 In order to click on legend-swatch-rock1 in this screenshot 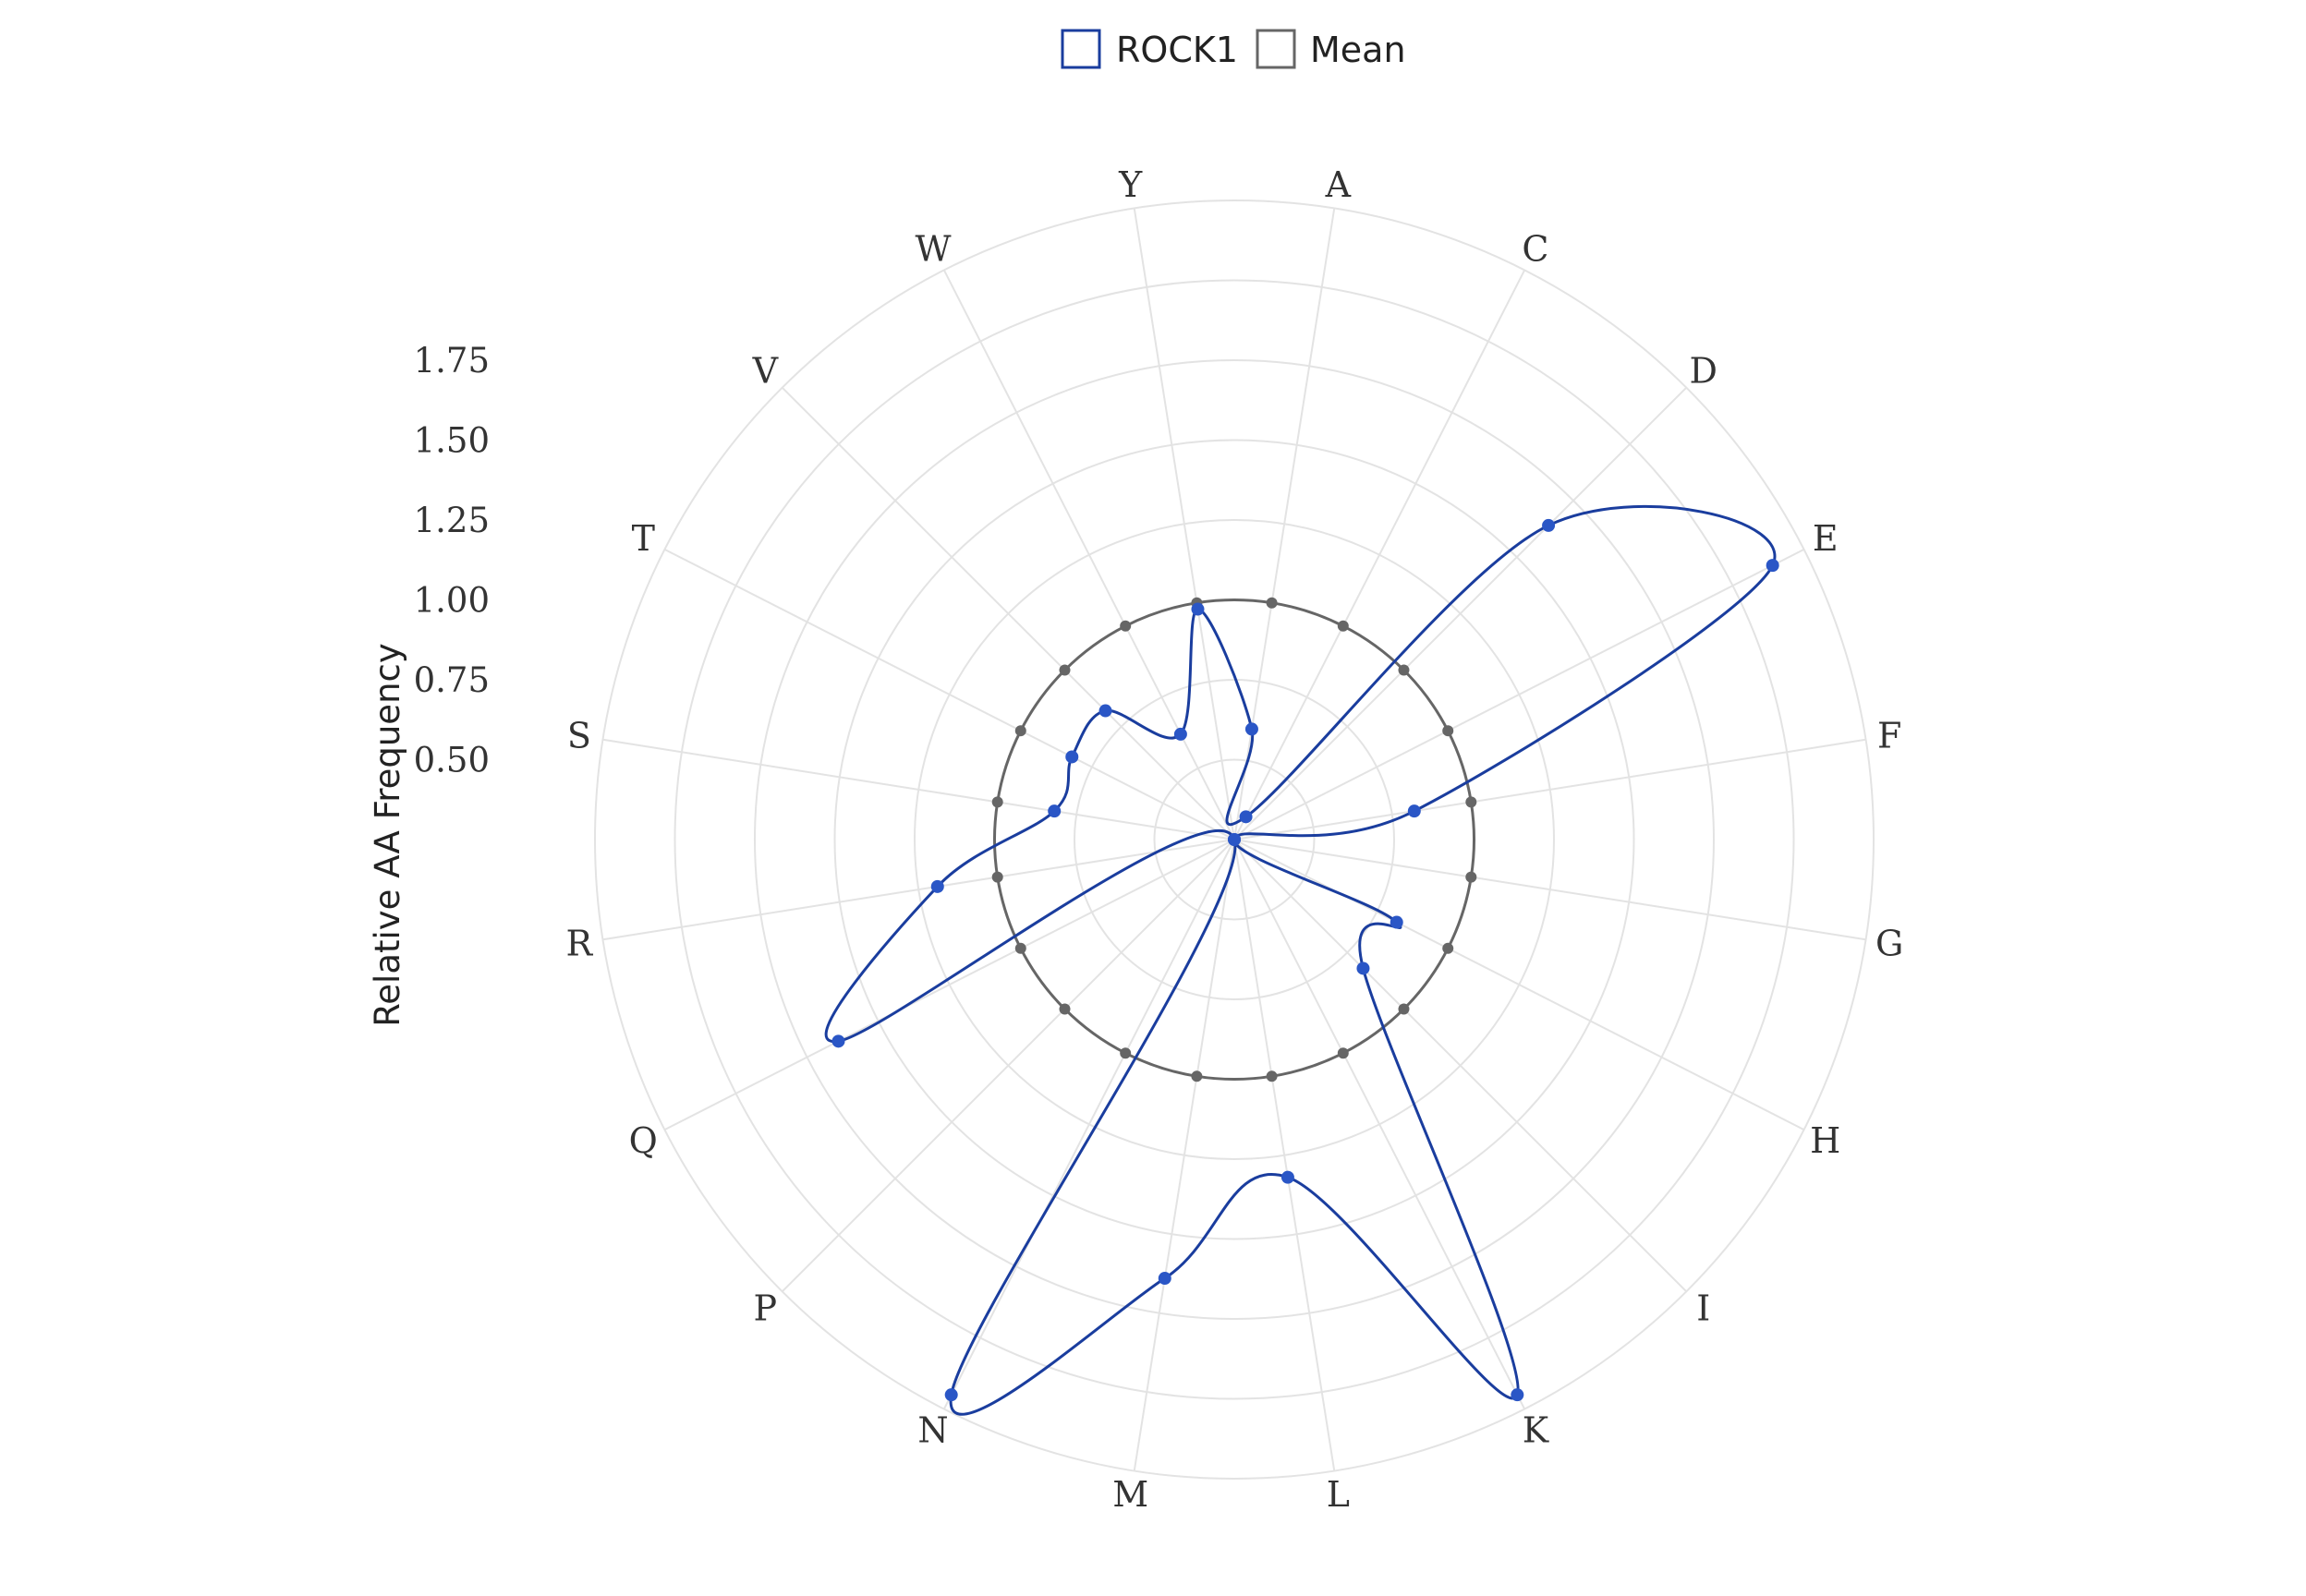, I will do `click(1081, 49)`.